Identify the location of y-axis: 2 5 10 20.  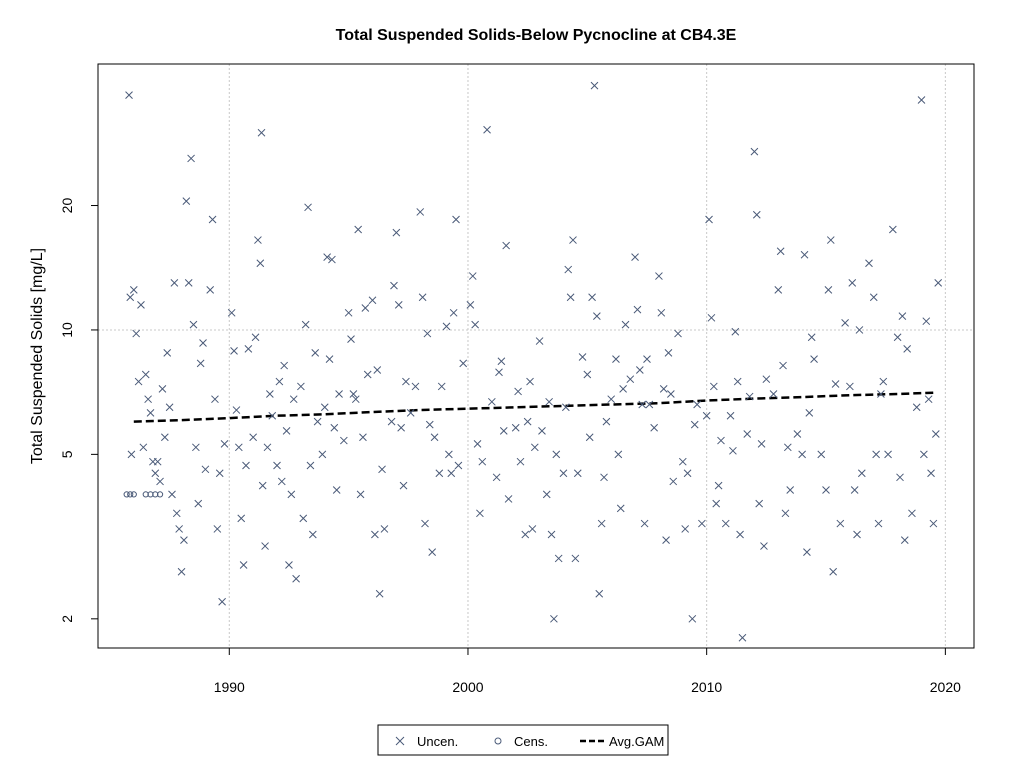
(78, 410).